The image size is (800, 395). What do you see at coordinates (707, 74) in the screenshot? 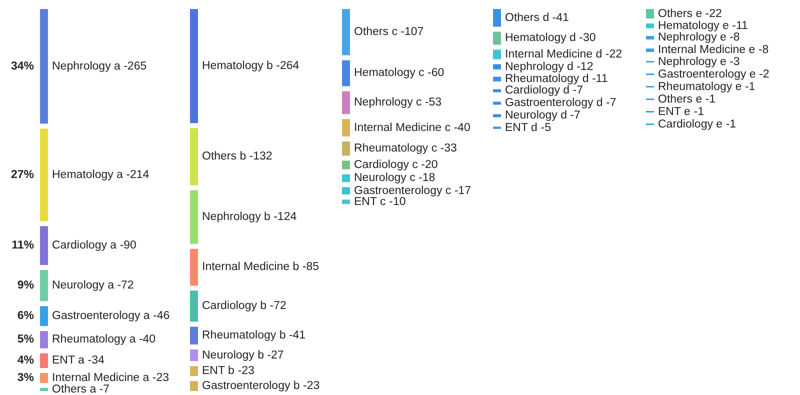
I see `category-label: Gastroenterology e` at bounding box center [707, 74].